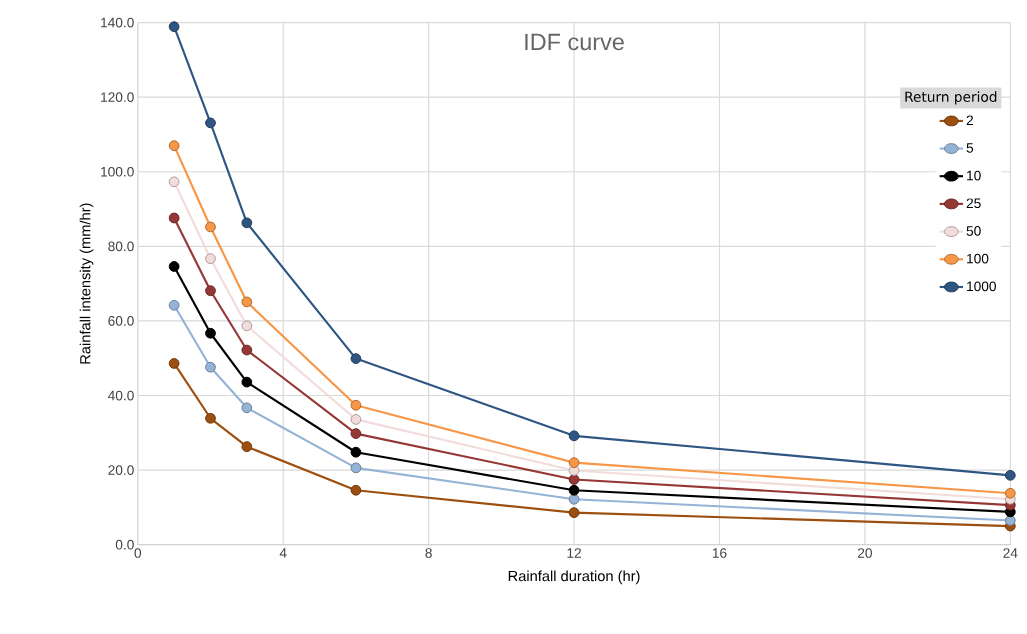 The width and height of the screenshot is (1027, 634). Describe the element at coordinates (121, 321) in the screenshot. I see `y-tick-label: 60.0` at that location.